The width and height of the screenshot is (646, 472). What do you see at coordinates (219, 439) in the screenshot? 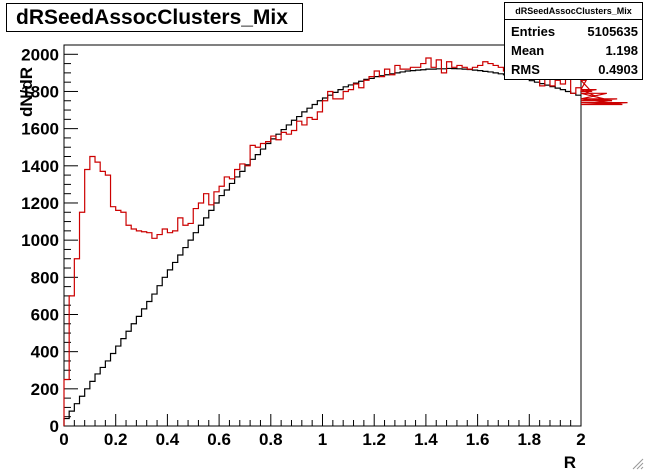
I see `x-tick-label: 0.6` at bounding box center [219, 439].